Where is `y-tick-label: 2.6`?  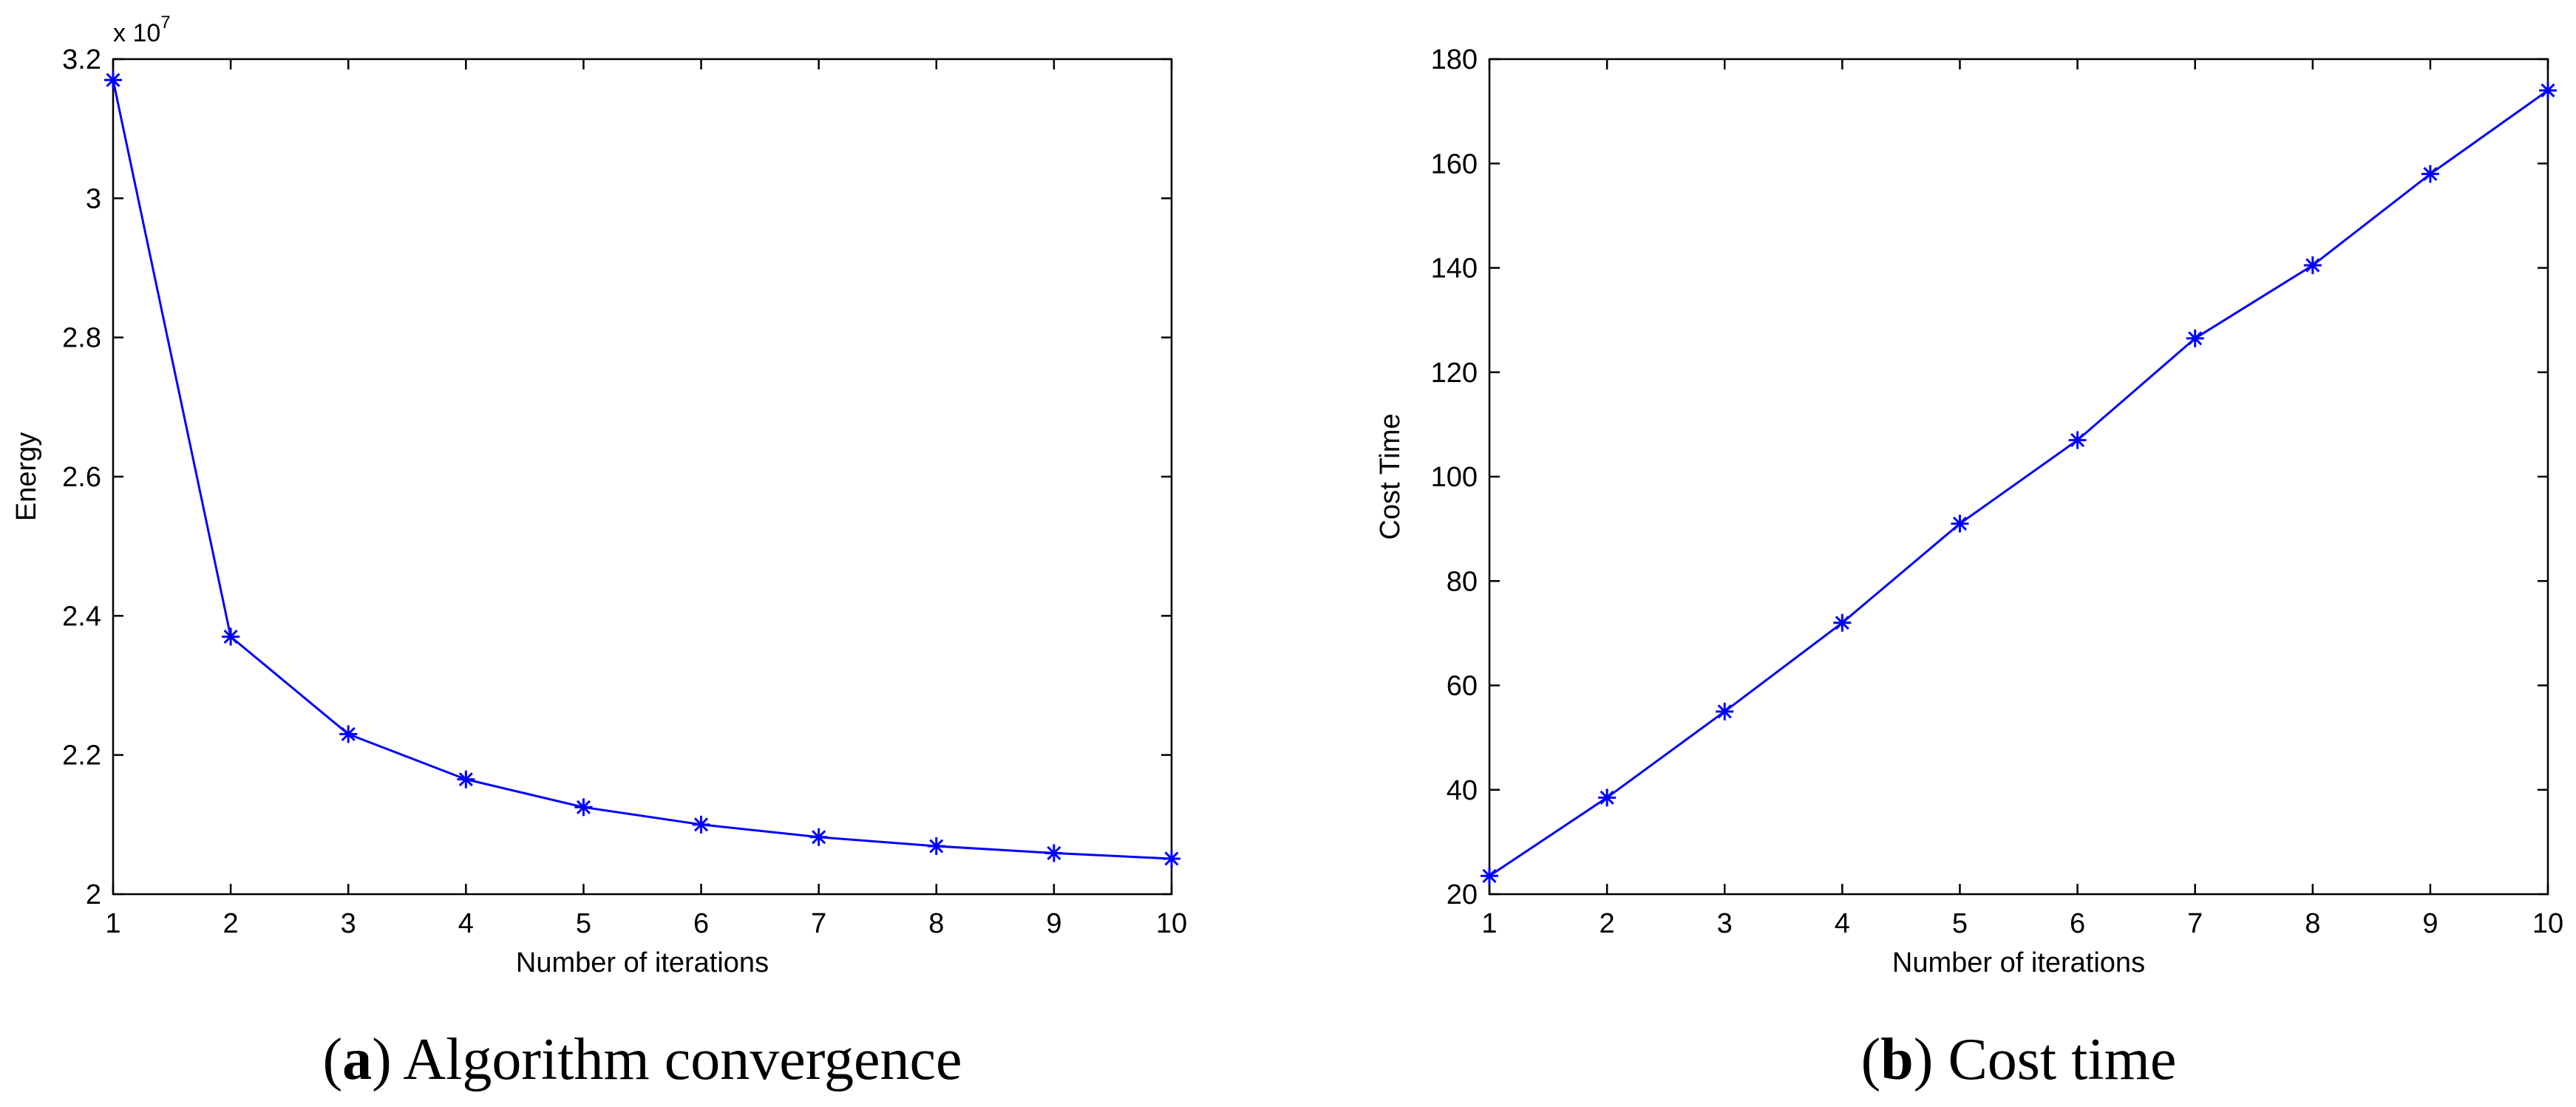 y-tick-label: 2.6 is located at coordinates (81, 477).